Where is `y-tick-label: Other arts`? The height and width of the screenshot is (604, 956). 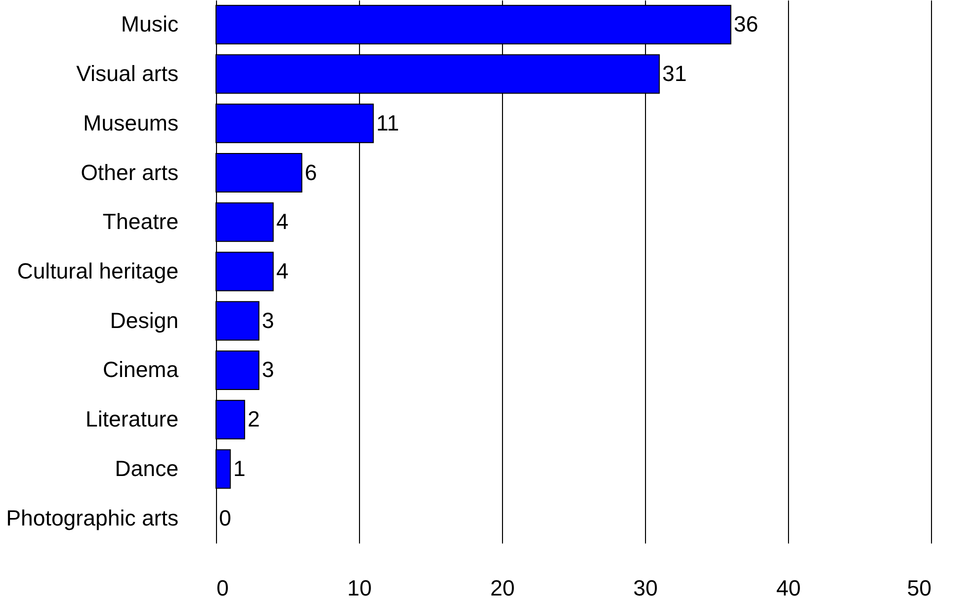 y-tick-label: Other arts is located at coordinates (129, 172).